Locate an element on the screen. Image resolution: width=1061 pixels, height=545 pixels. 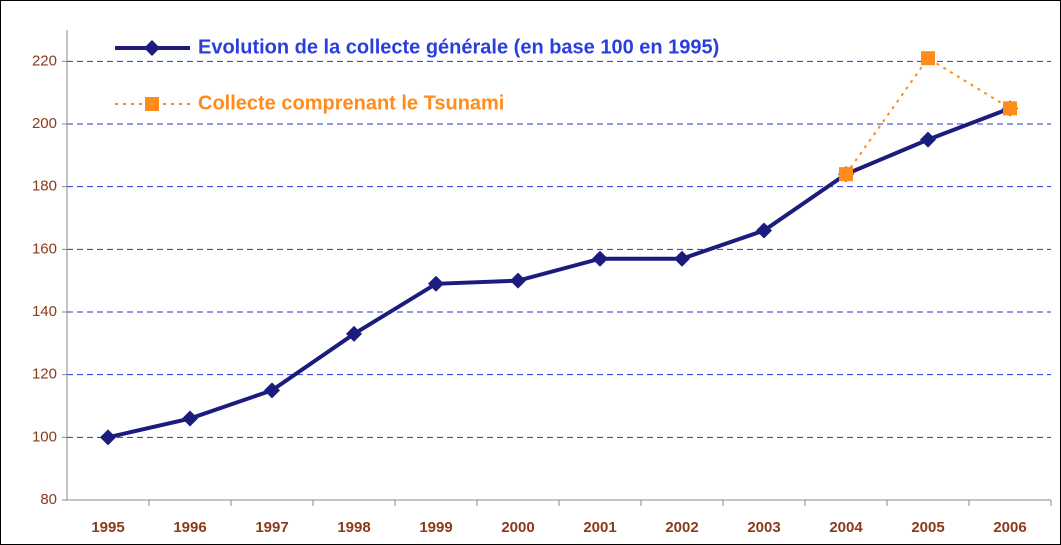
legend-label: Collecte comprenant le Tsunami is located at coordinates (351, 103).